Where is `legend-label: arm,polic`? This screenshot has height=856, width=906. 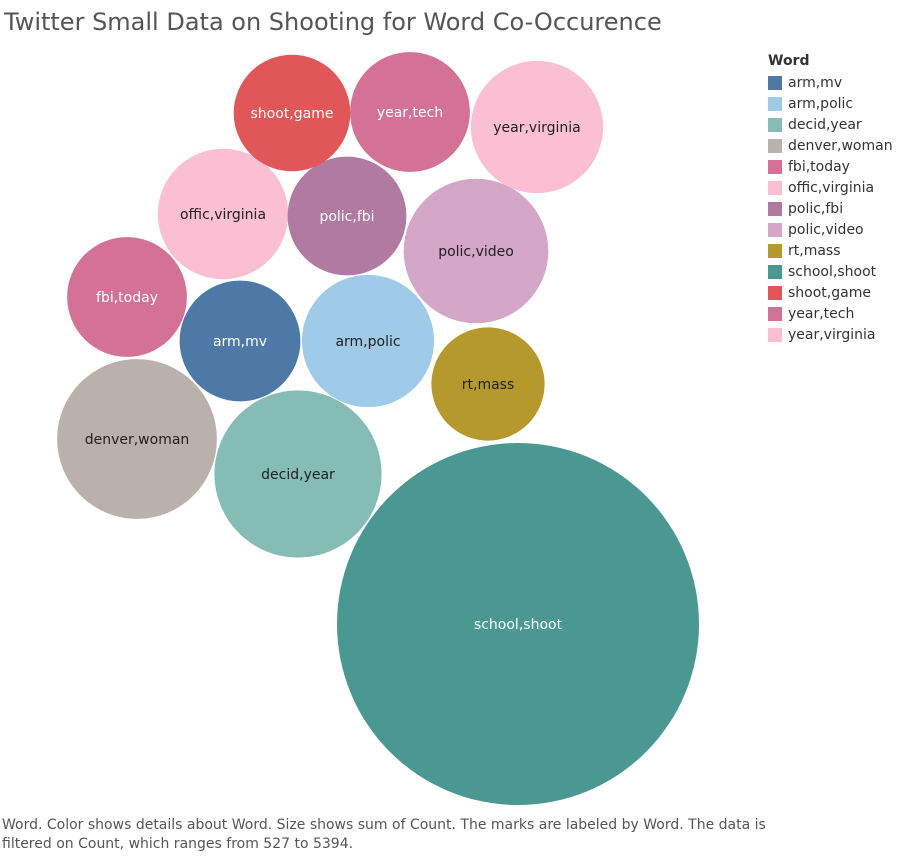 legend-label: arm,polic is located at coordinates (821, 103).